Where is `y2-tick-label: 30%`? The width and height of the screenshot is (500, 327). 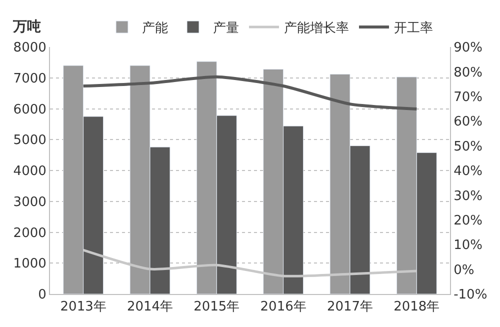 y2-tick-label: 30% is located at coordinates (468, 196).